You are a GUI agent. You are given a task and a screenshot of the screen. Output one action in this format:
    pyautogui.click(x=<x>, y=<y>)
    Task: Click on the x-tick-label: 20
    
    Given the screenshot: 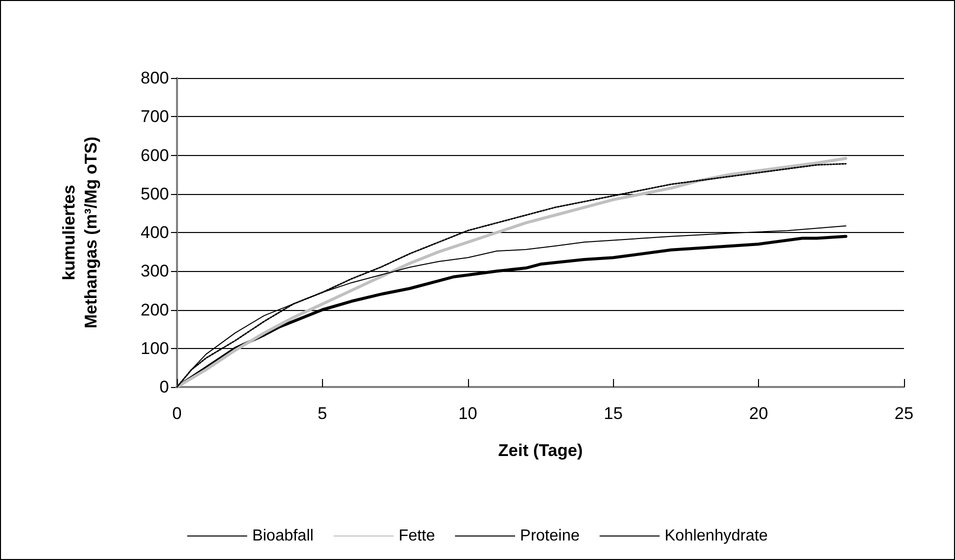 What is the action you would take?
    pyautogui.click(x=758, y=413)
    